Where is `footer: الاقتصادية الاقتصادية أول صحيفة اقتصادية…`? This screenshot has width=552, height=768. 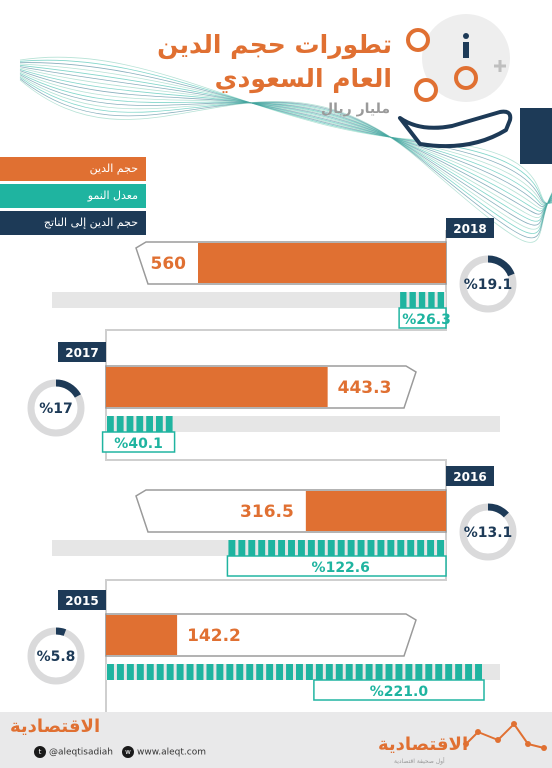 footer: الاقتصادية الاقتصادية أول صحيفة اقتصادية… is located at coordinates (276, 740).